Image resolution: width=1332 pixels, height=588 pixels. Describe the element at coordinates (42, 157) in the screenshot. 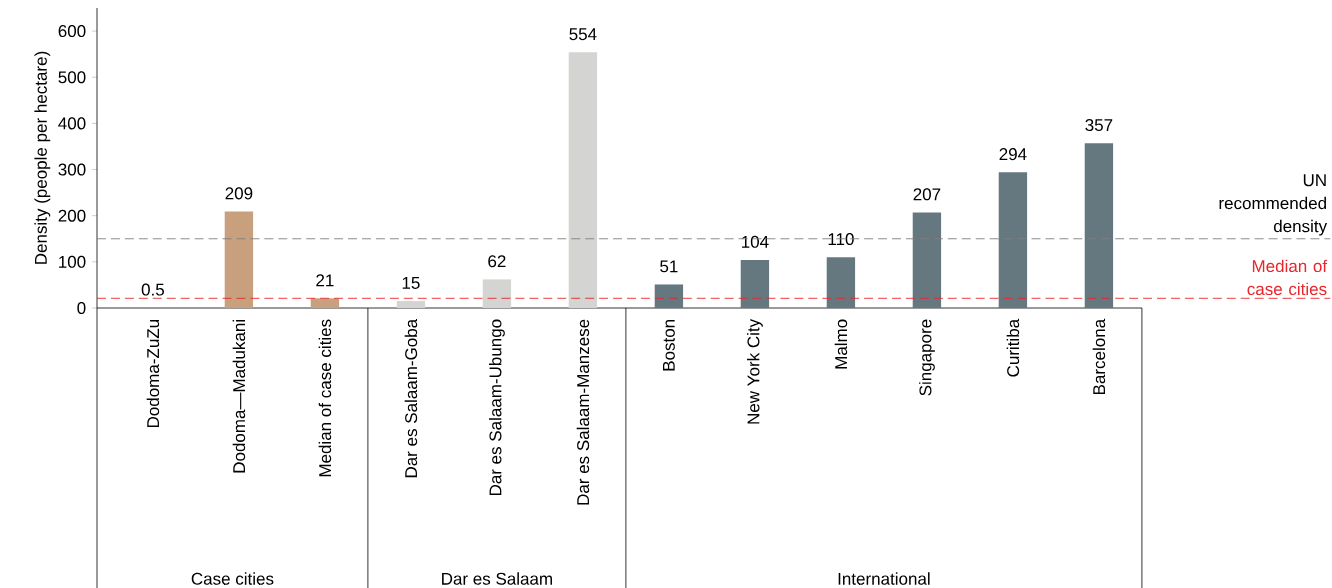

I see `y-axis-title: Density (people per hectare)` at that location.